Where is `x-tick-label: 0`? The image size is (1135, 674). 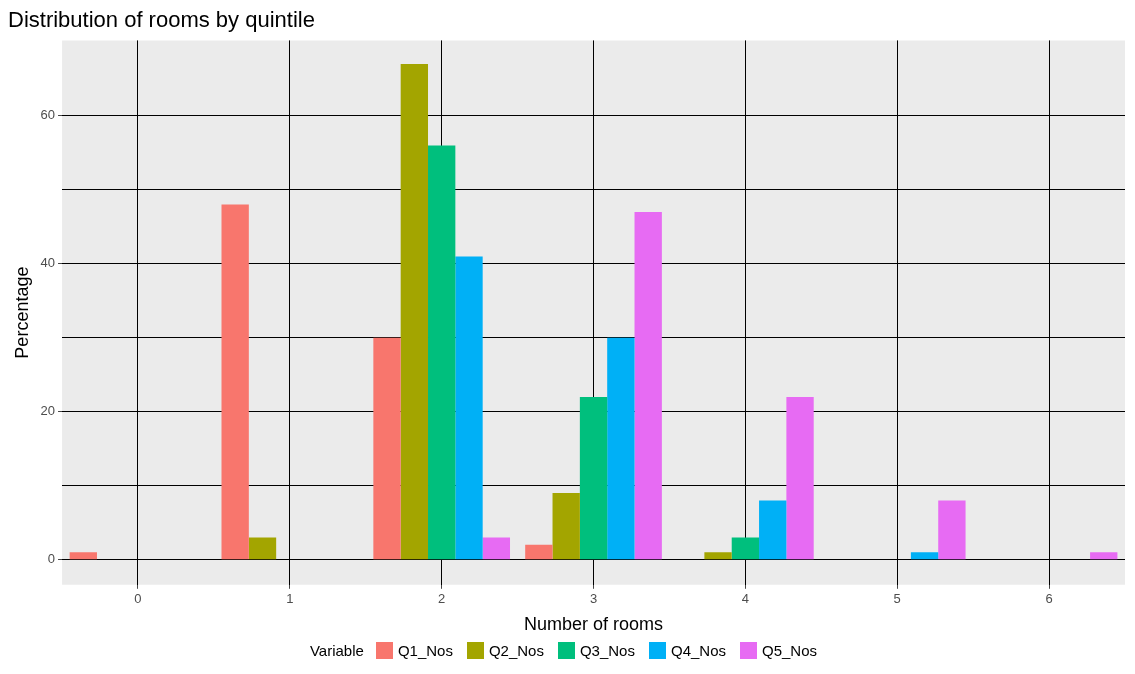
x-tick-label: 0 is located at coordinates (138, 599).